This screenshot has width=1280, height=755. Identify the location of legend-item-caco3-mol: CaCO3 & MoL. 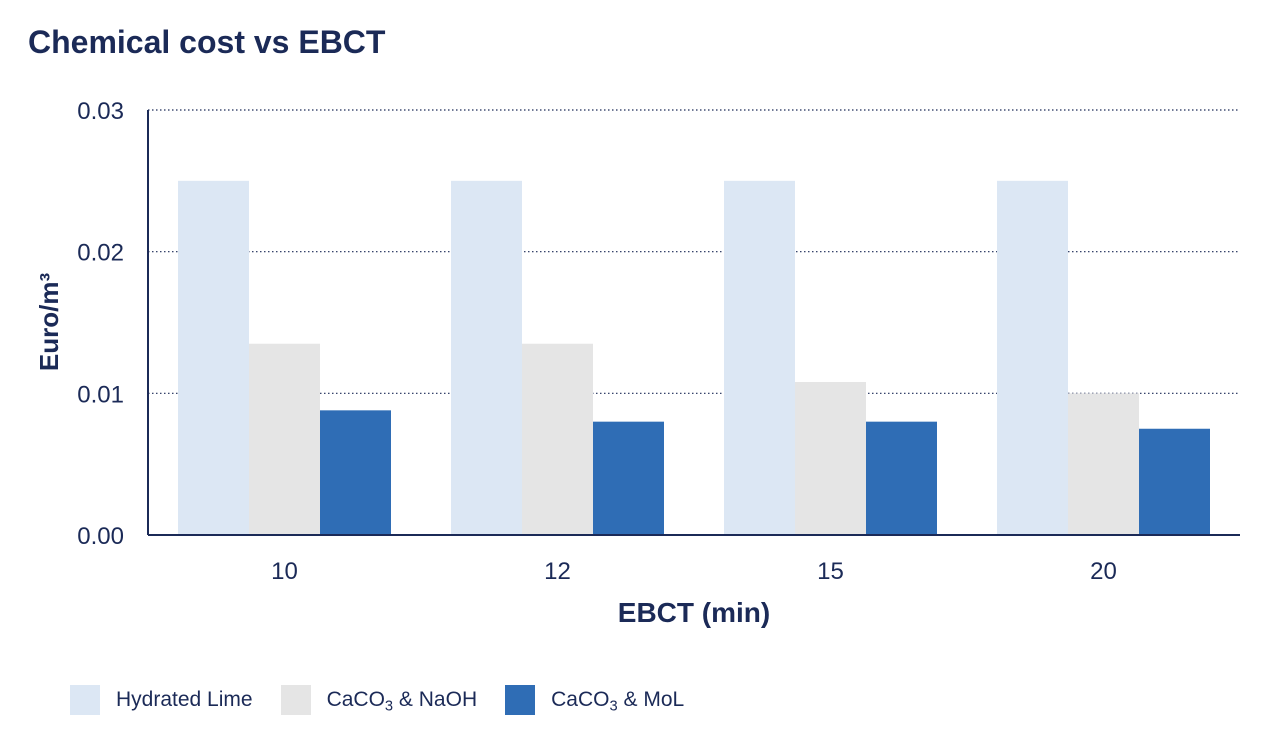
(594, 700).